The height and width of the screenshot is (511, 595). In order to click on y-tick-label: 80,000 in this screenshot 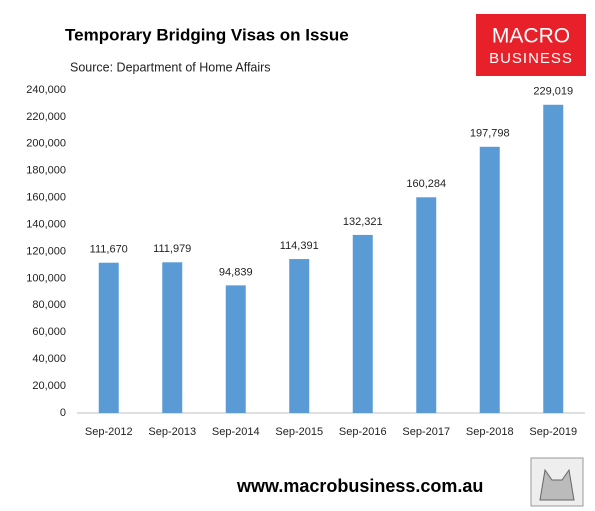, I will do `click(49, 305)`.